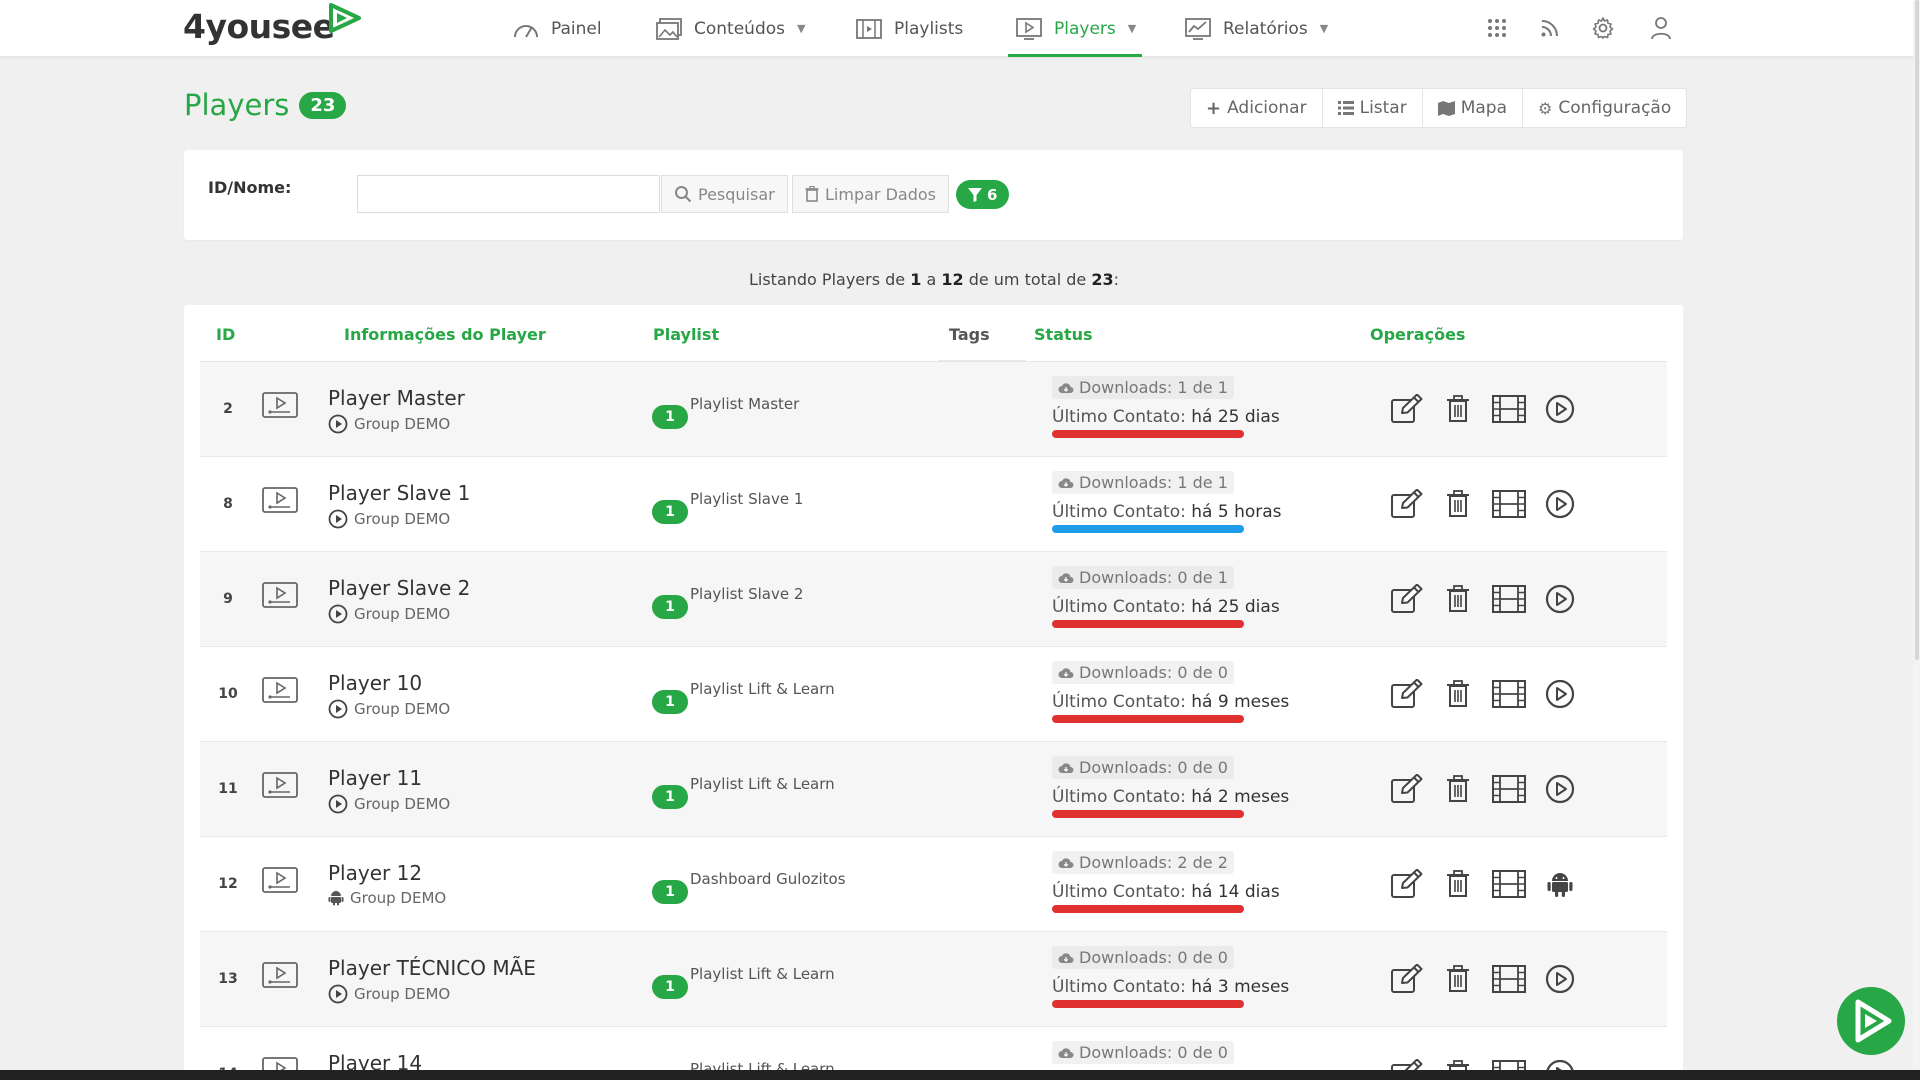 The width and height of the screenshot is (1920, 1080). What do you see at coordinates (686, 334) in the screenshot?
I see `column-header-playlist: Playlist` at bounding box center [686, 334].